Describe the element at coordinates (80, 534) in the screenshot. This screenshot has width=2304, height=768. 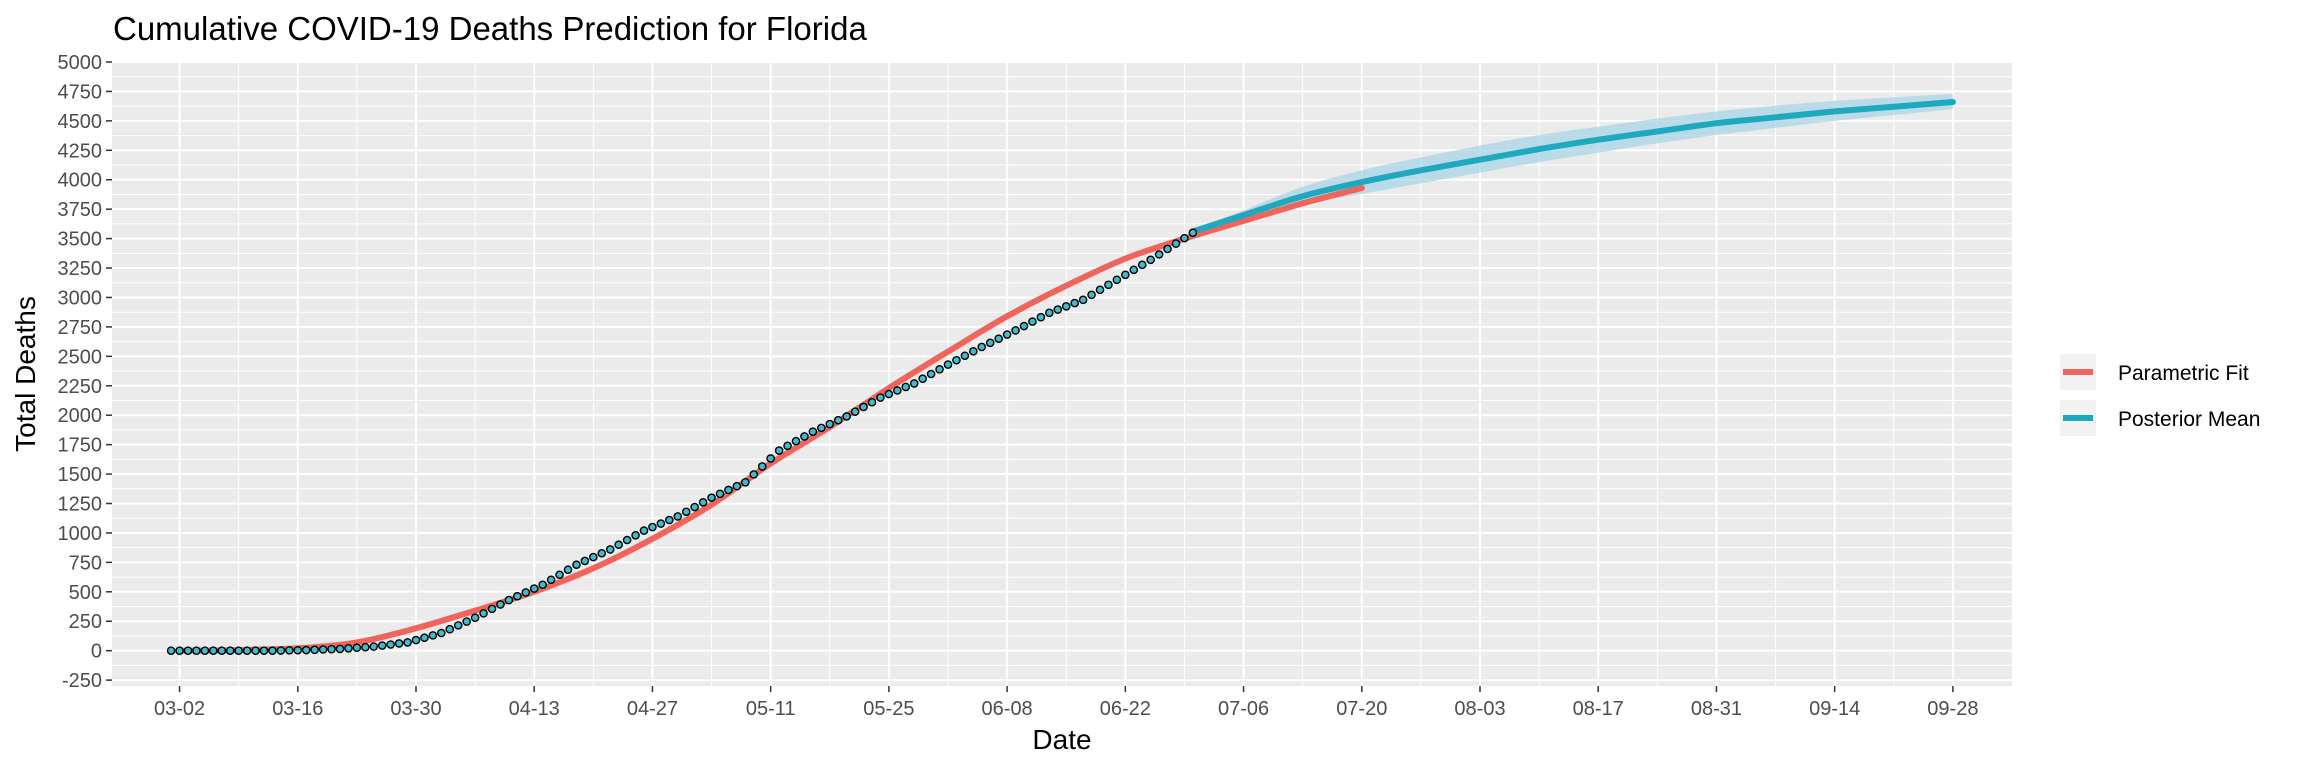
I see `y-tick-label: 1000` at that location.